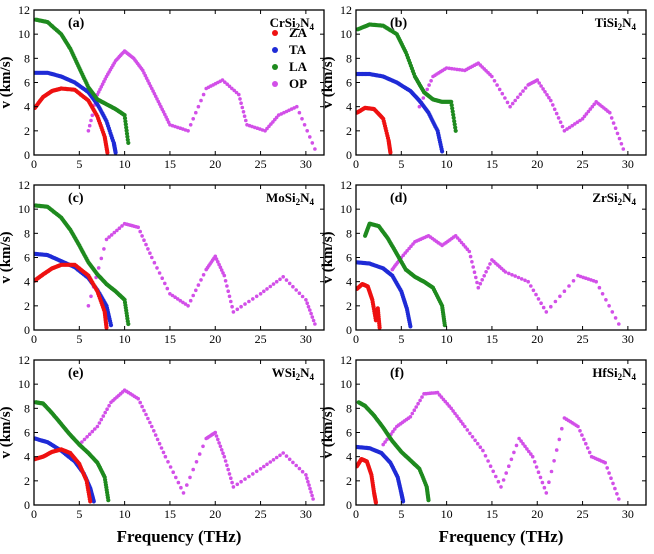 The height and width of the screenshot is (554, 654). I want to click on x-axis-label: Frequency (THz), so click(501, 536).